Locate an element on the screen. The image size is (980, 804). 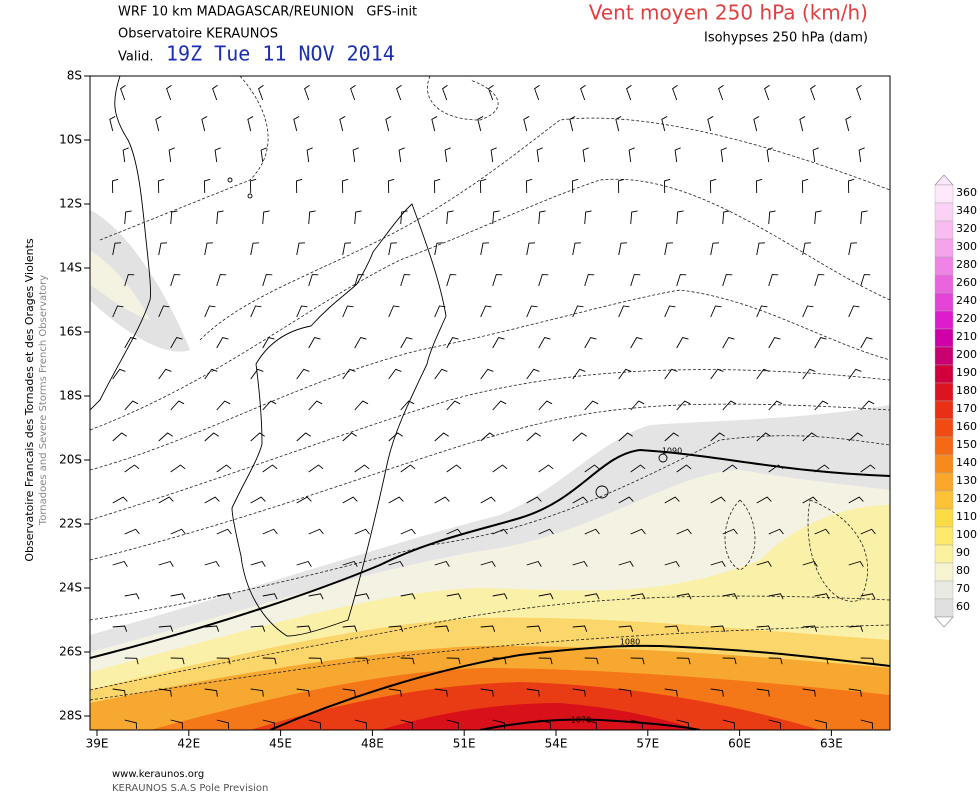
legend-label: 360 is located at coordinates (966, 192).